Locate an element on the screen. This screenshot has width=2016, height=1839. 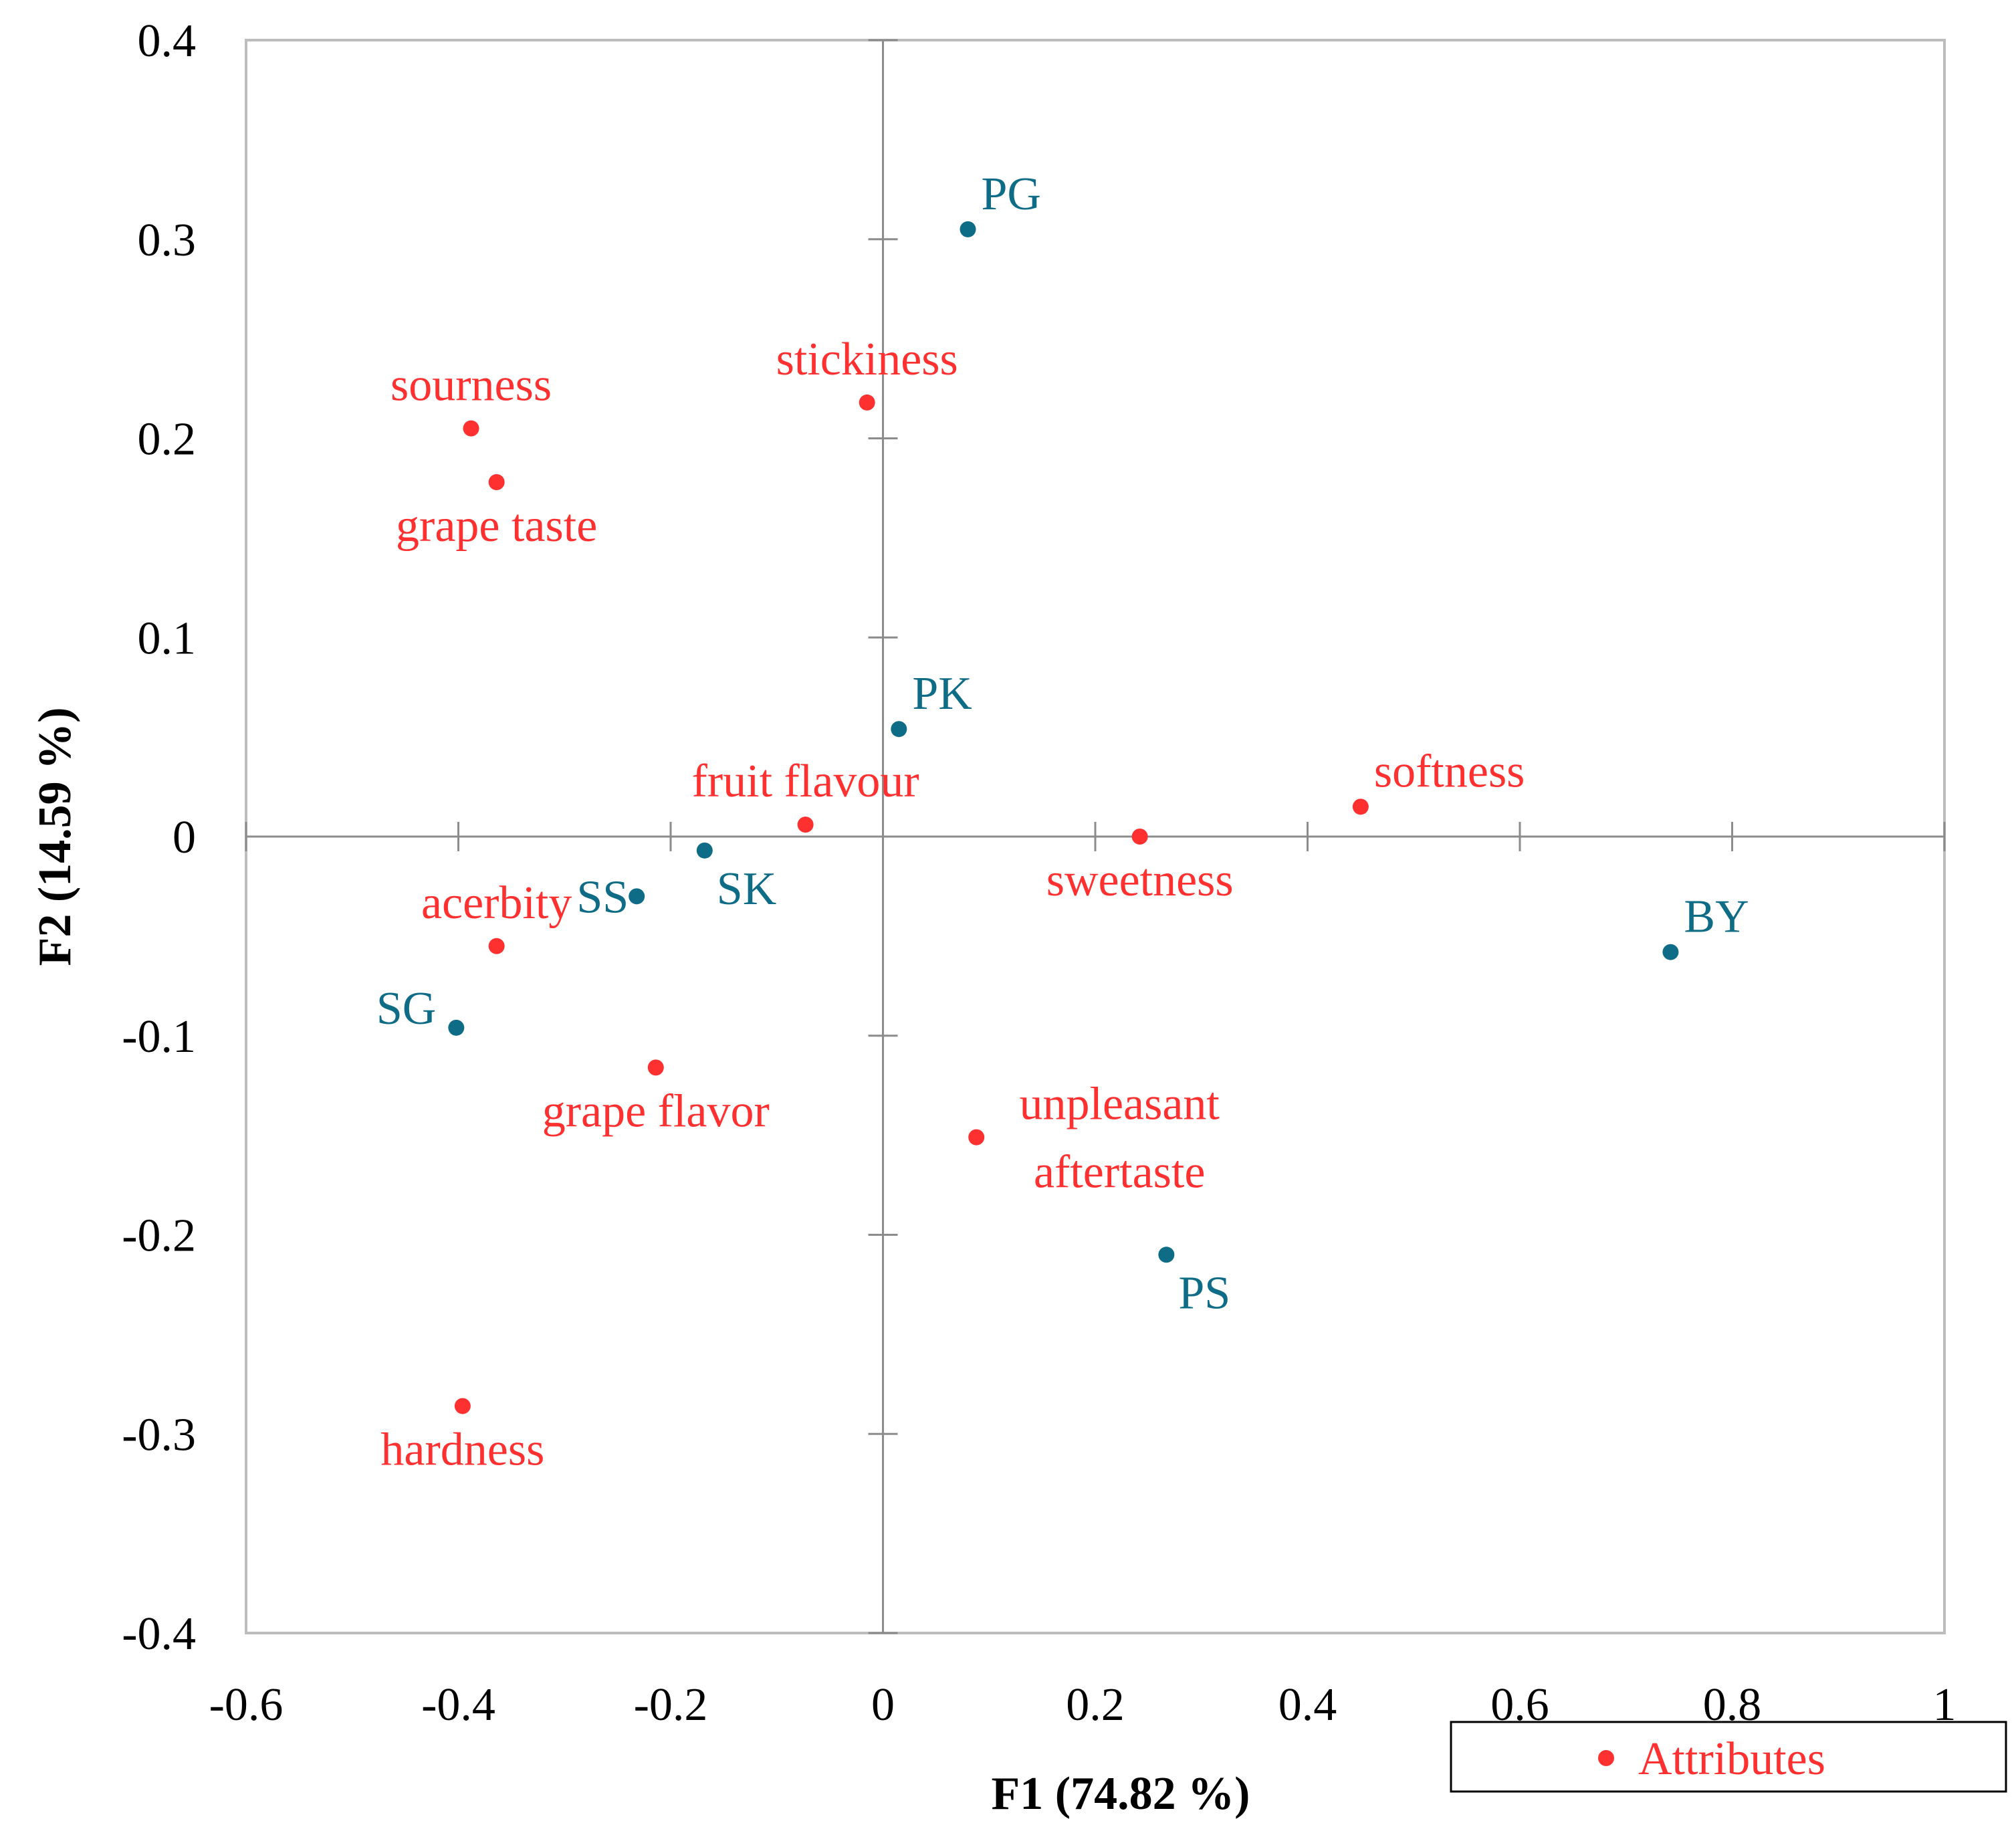
point-sk is located at coordinates (704, 850).